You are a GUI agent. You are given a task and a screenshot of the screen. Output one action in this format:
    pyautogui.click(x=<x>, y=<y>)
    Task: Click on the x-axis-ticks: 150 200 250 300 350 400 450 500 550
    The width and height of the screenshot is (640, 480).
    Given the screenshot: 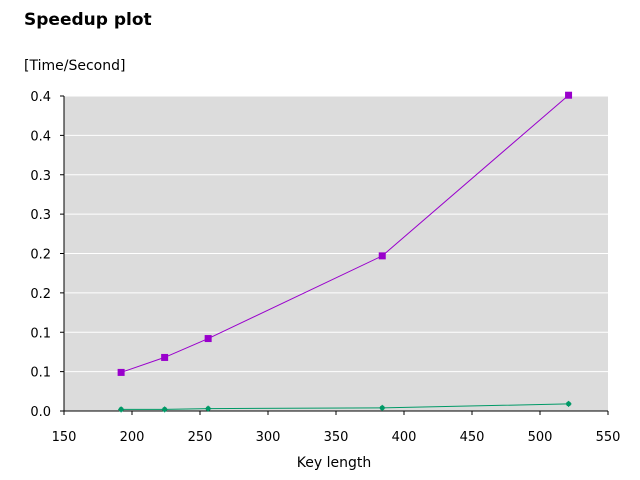 What is the action you would take?
    pyautogui.click(x=336, y=428)
    